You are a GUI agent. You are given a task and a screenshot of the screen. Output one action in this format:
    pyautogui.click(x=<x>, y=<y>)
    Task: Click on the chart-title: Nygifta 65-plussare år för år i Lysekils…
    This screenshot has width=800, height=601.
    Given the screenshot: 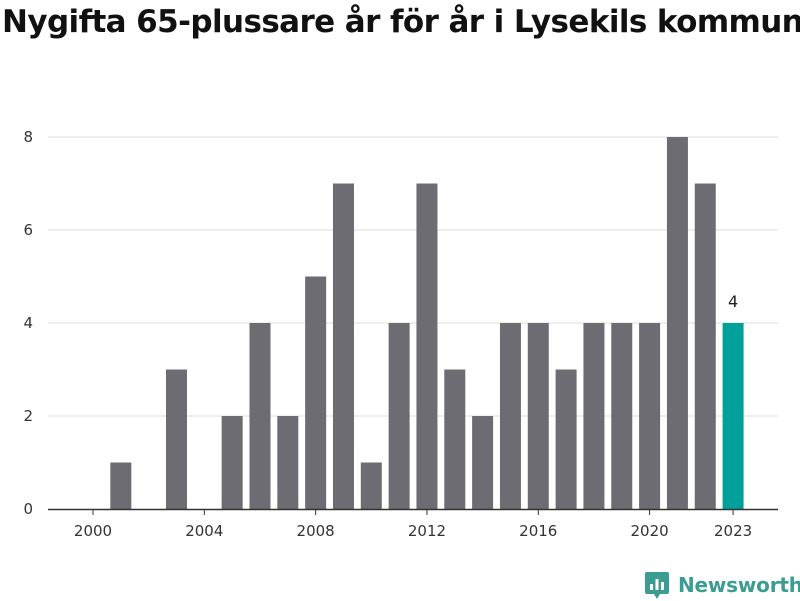 What is the action you would take?
    pyautogui.click(x=401, y=22)
    